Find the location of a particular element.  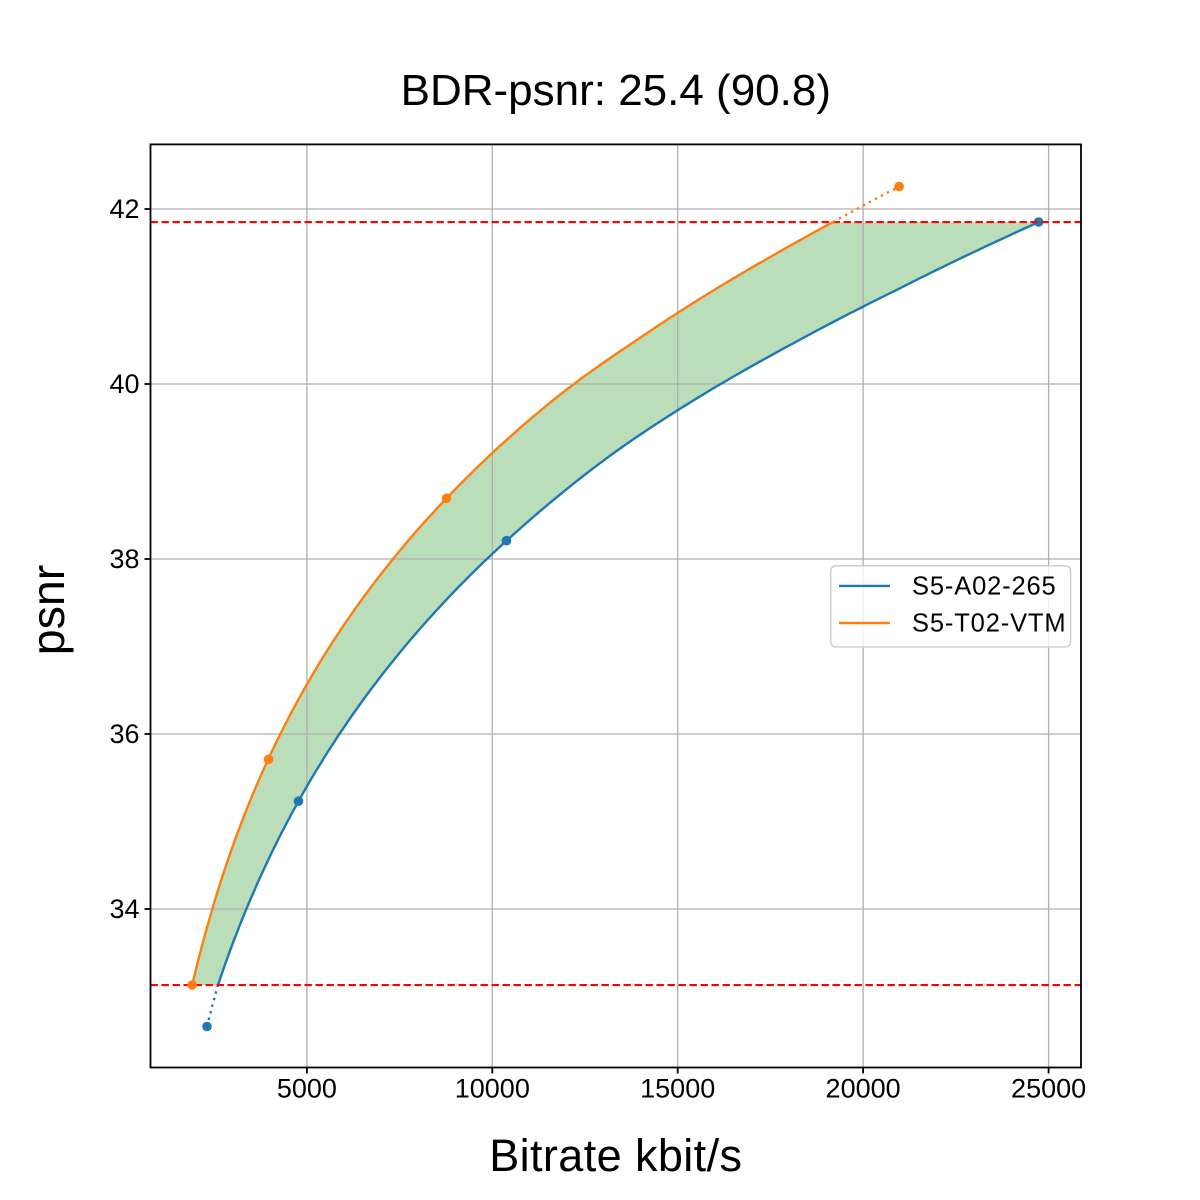

svg-text: S5-T02-VTM is located at coordinates (989, 624).